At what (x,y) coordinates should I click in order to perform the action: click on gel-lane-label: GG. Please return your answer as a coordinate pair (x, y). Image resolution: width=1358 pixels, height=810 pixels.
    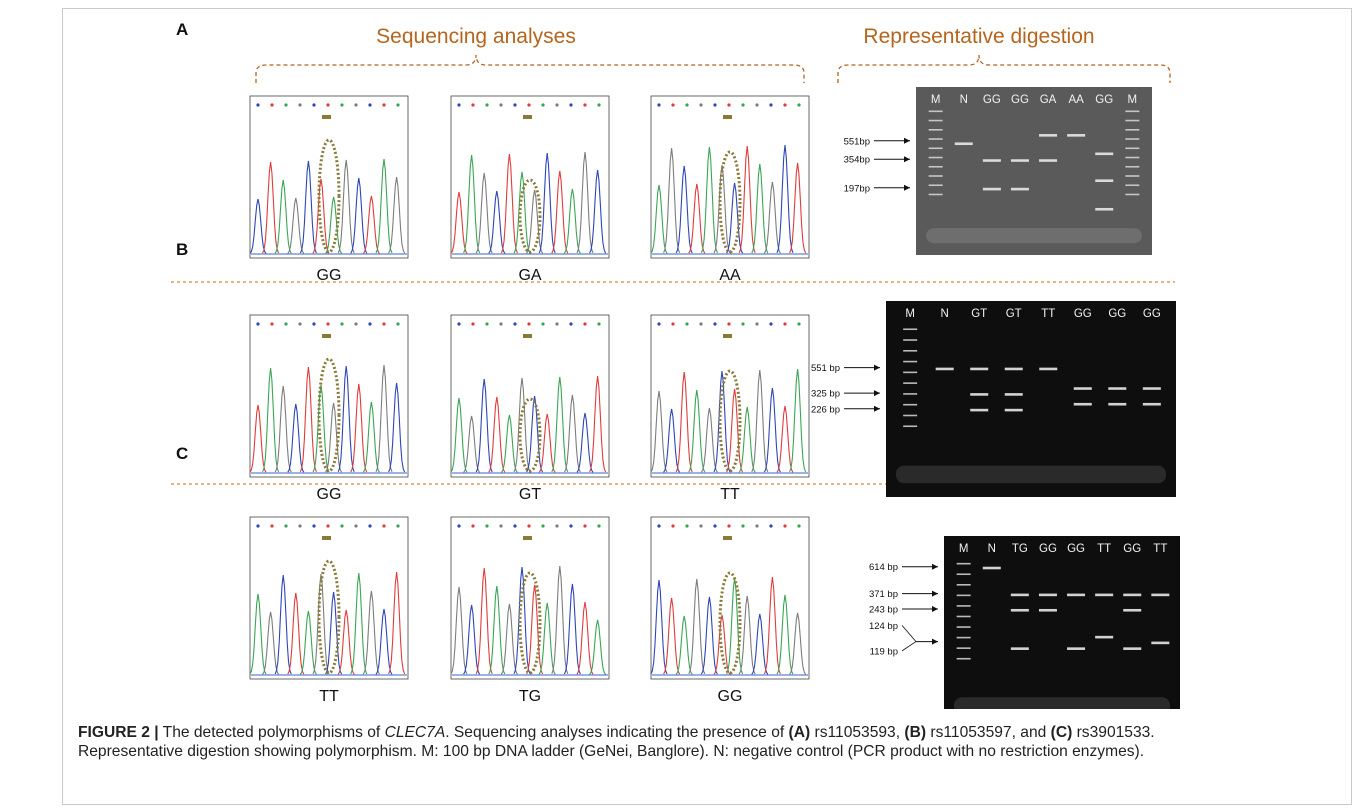
    Looking at the image, I should click on (1083, 314).